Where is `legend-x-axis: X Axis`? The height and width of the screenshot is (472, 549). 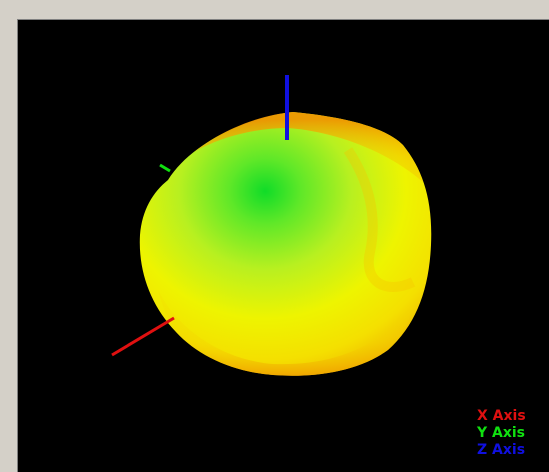 legend-x-axis: X Axis is located at coordinates (501, 416).